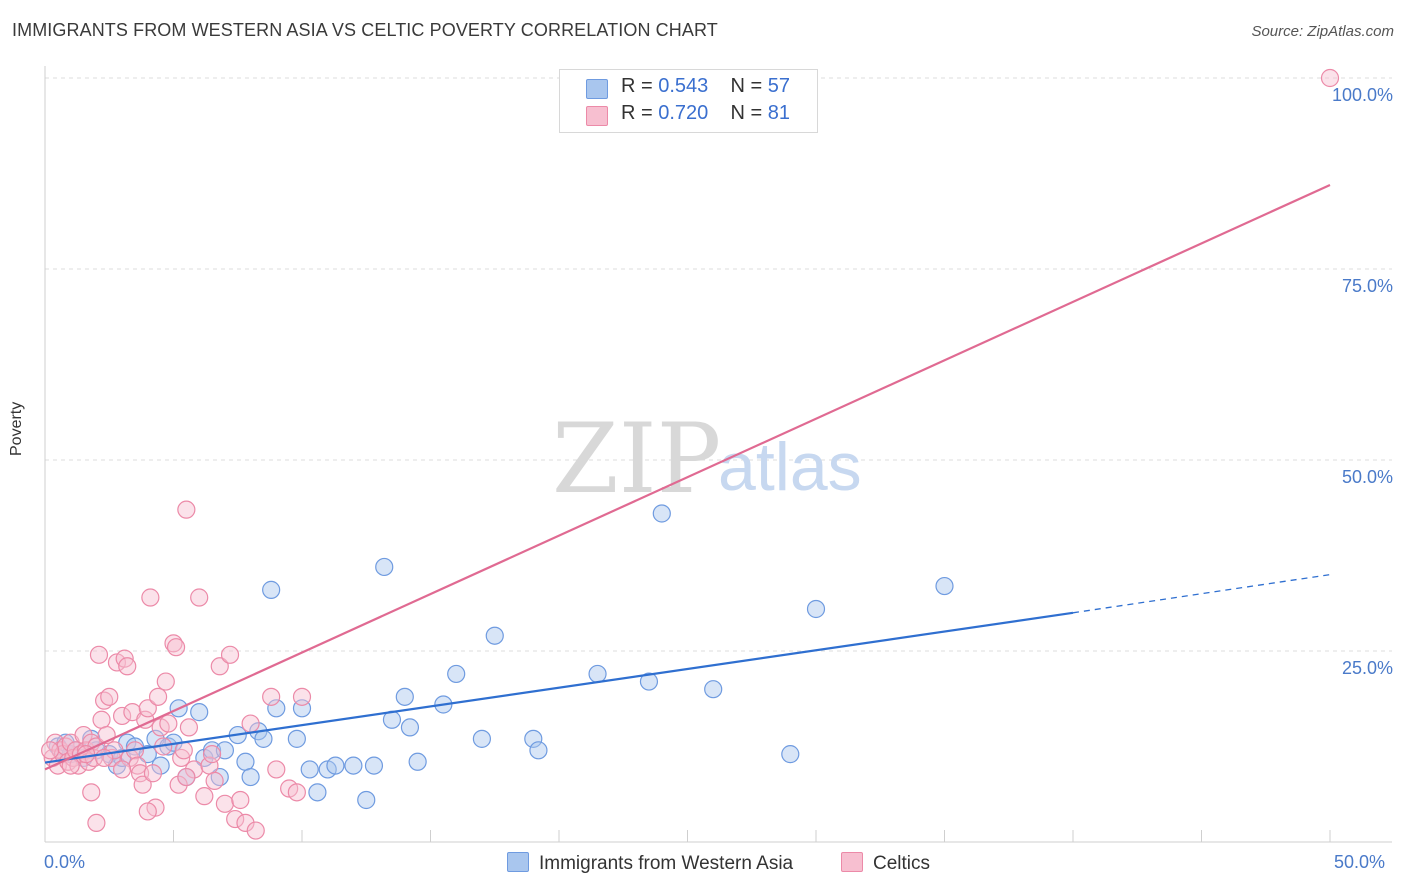  What do you see at coordinates (1367, 286) in the screenshot?
I see `y-tick-label: 75.0%` at bounding box center [1367, 286].